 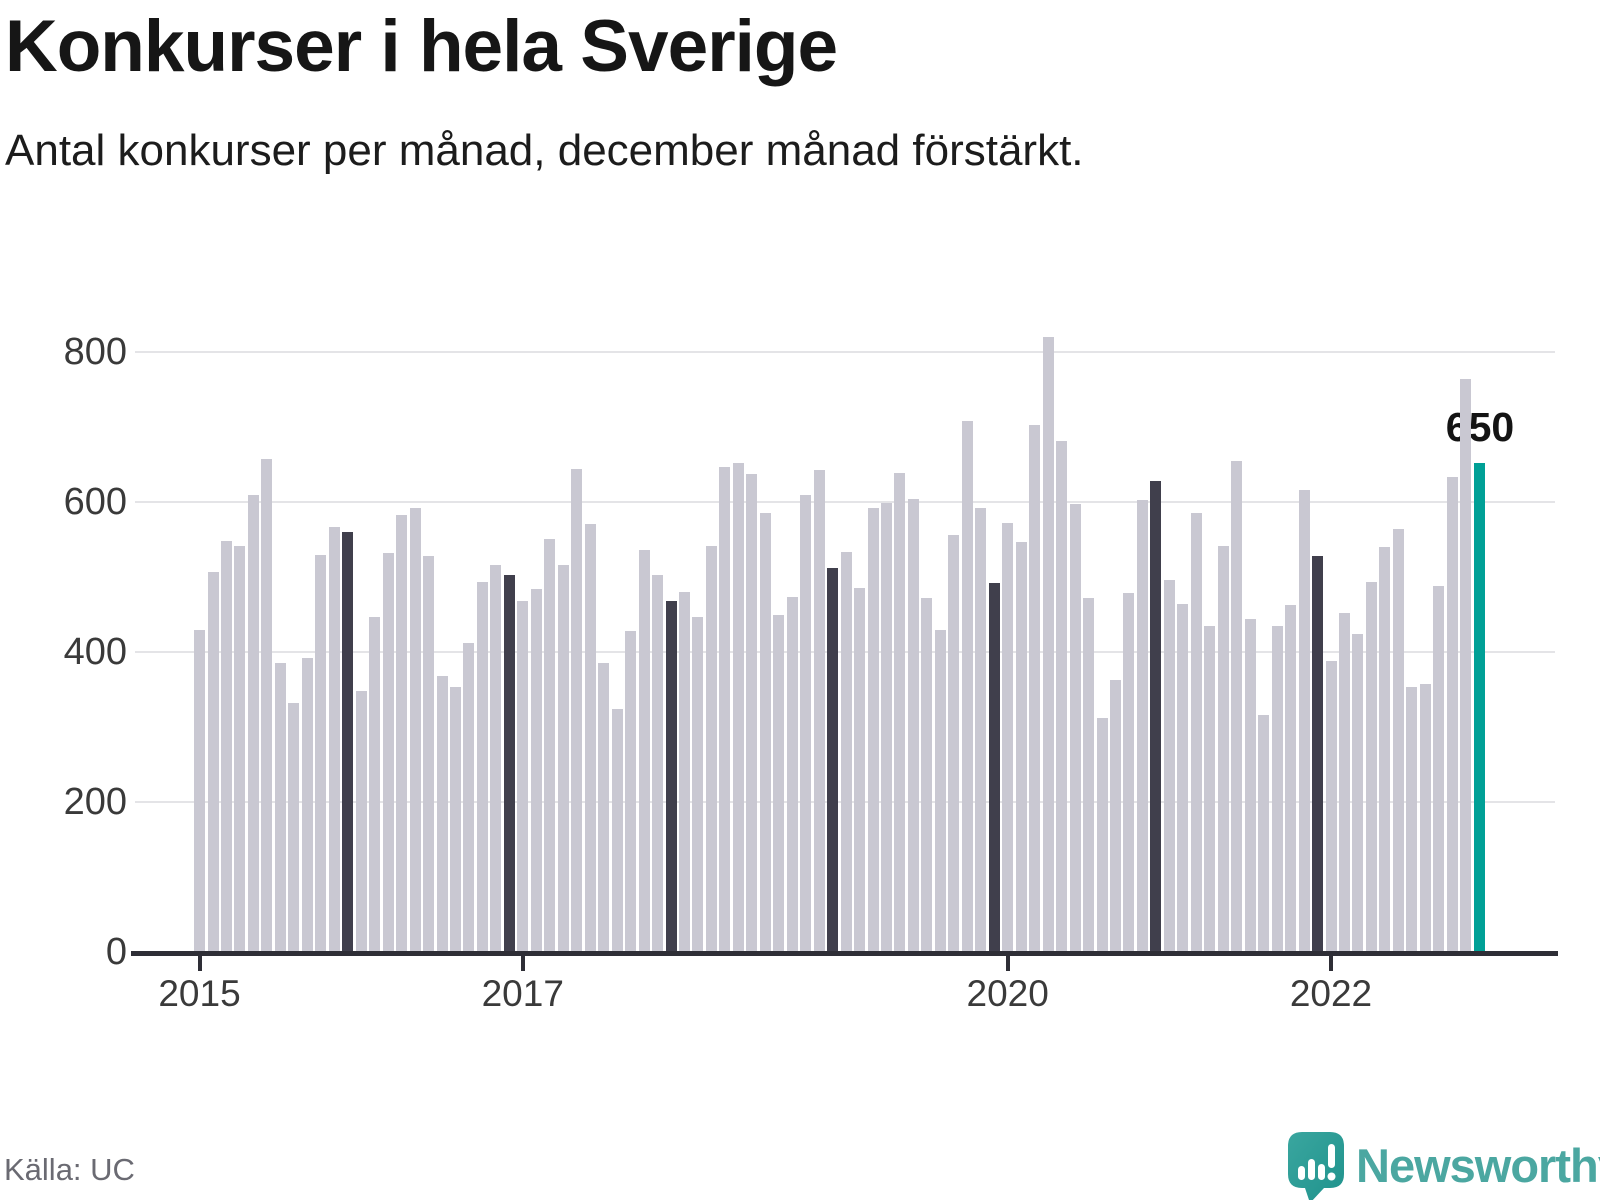 I want to click on x-tick-2015, so click(x=199, y=963).